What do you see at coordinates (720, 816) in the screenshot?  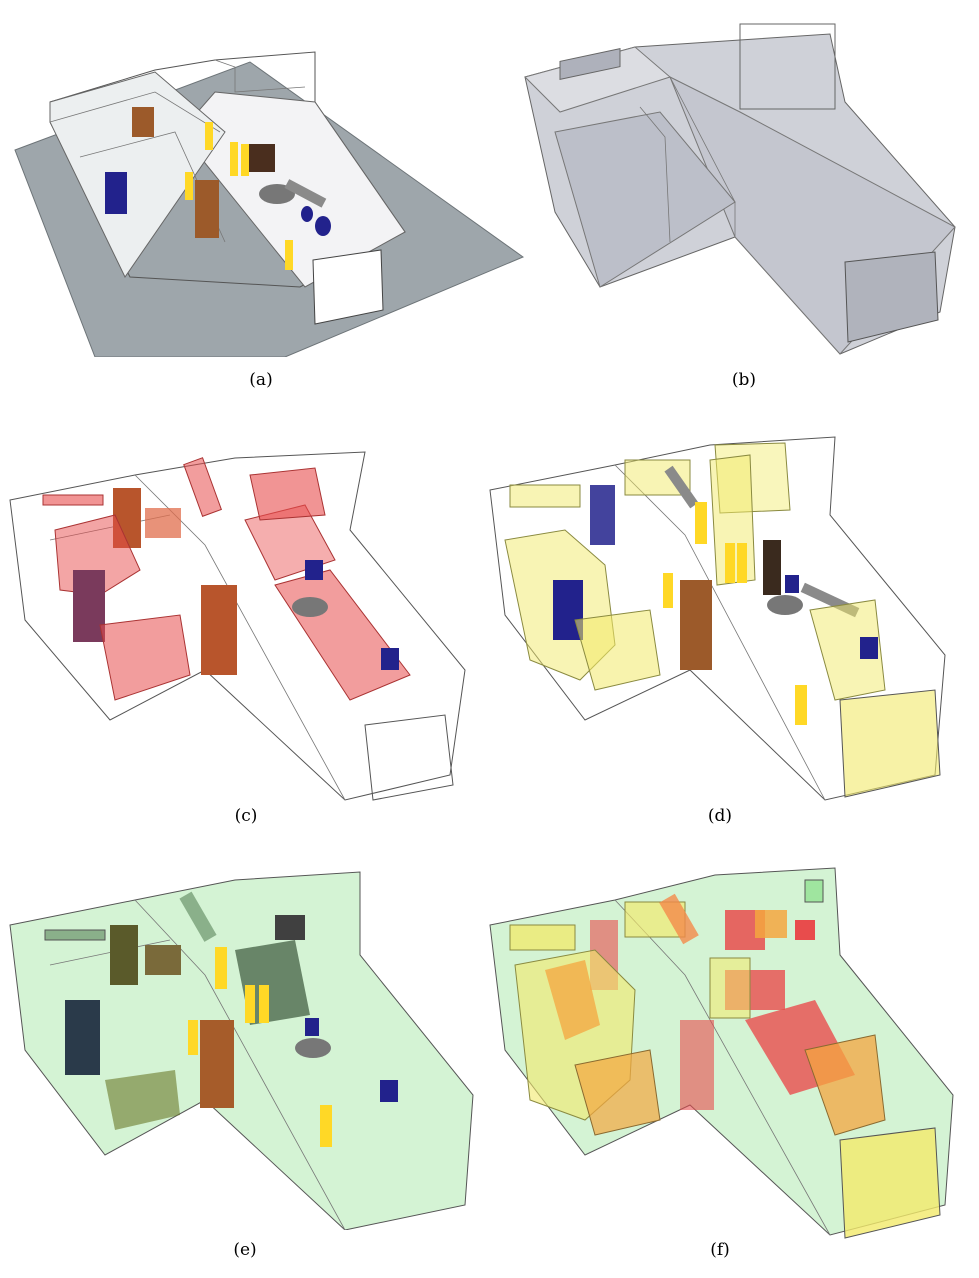 I see `caption-d: (d)` at bounding box center [720, 816].